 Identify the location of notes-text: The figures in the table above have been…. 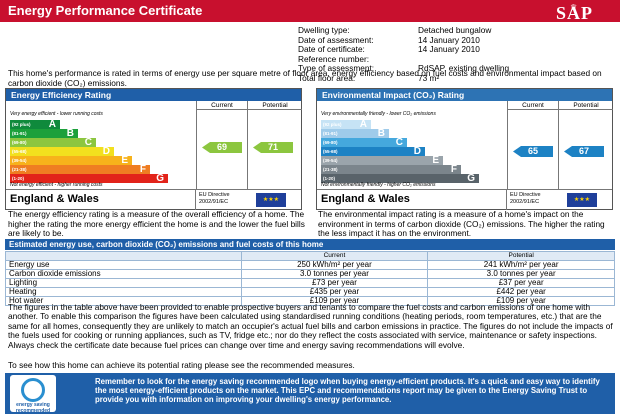
(310, 326).